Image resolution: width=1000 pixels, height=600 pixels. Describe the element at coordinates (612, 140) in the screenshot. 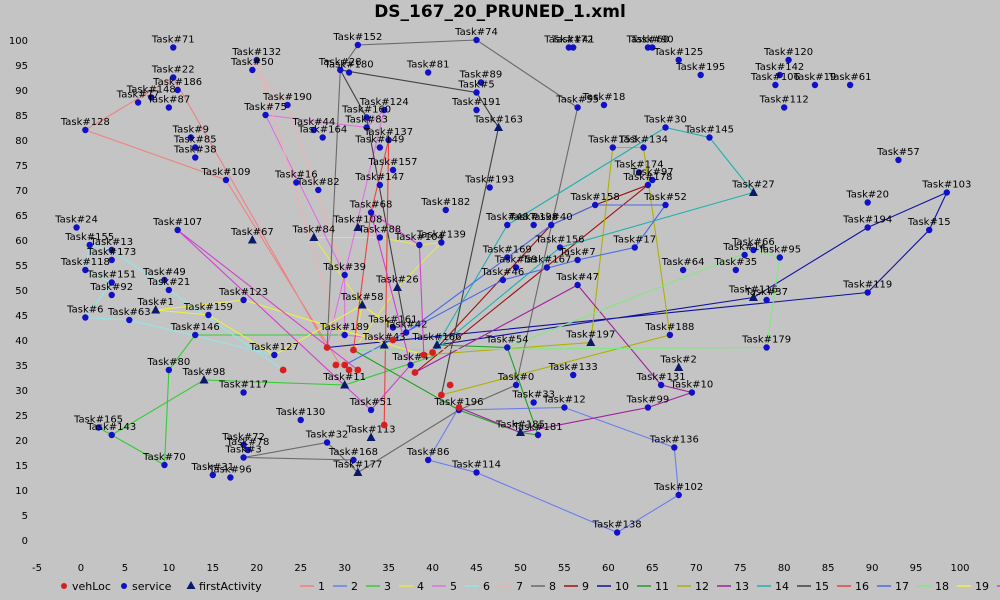

I see `task-label: Task#153` at that location.